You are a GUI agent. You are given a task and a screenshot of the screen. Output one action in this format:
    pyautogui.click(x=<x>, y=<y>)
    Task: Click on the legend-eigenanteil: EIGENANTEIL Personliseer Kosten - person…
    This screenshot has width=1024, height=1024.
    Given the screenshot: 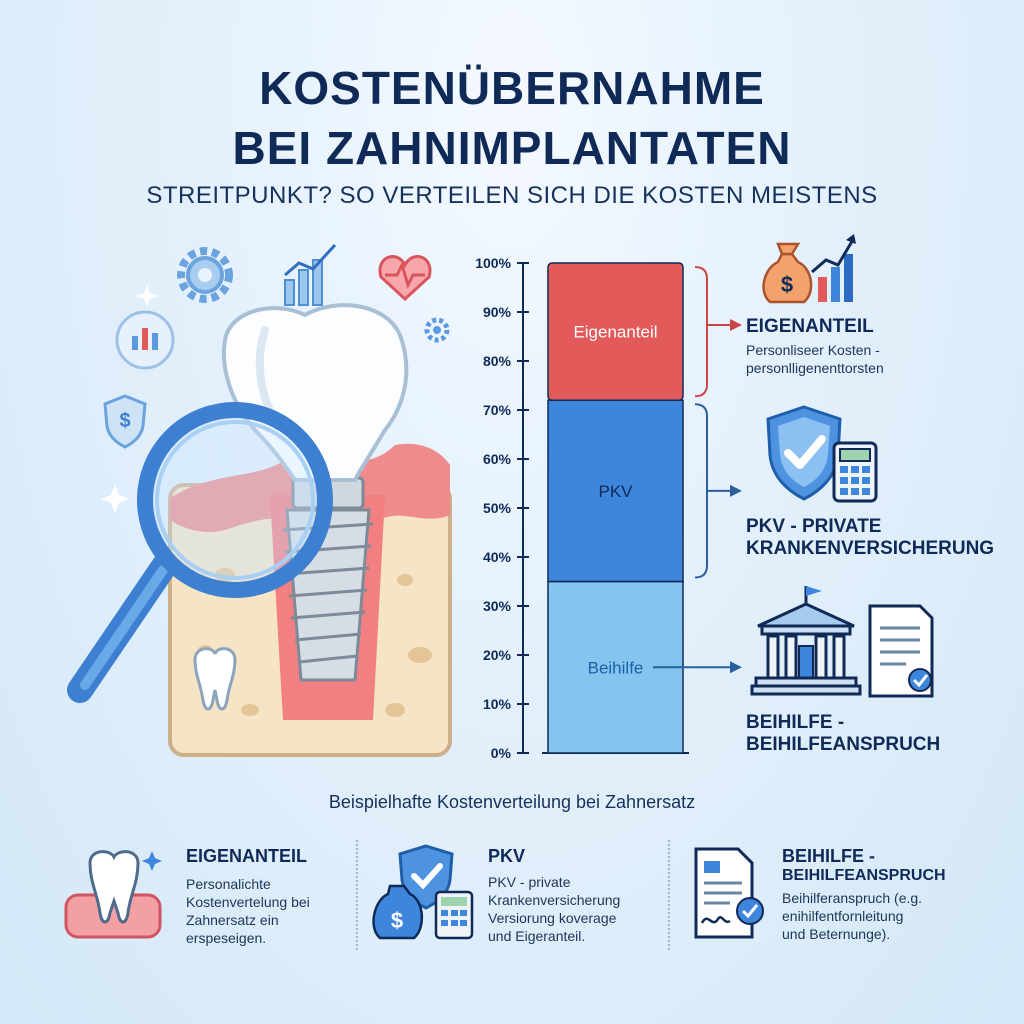 What is the action you would take?
    pyautogui.click(x=815, y=346)
    